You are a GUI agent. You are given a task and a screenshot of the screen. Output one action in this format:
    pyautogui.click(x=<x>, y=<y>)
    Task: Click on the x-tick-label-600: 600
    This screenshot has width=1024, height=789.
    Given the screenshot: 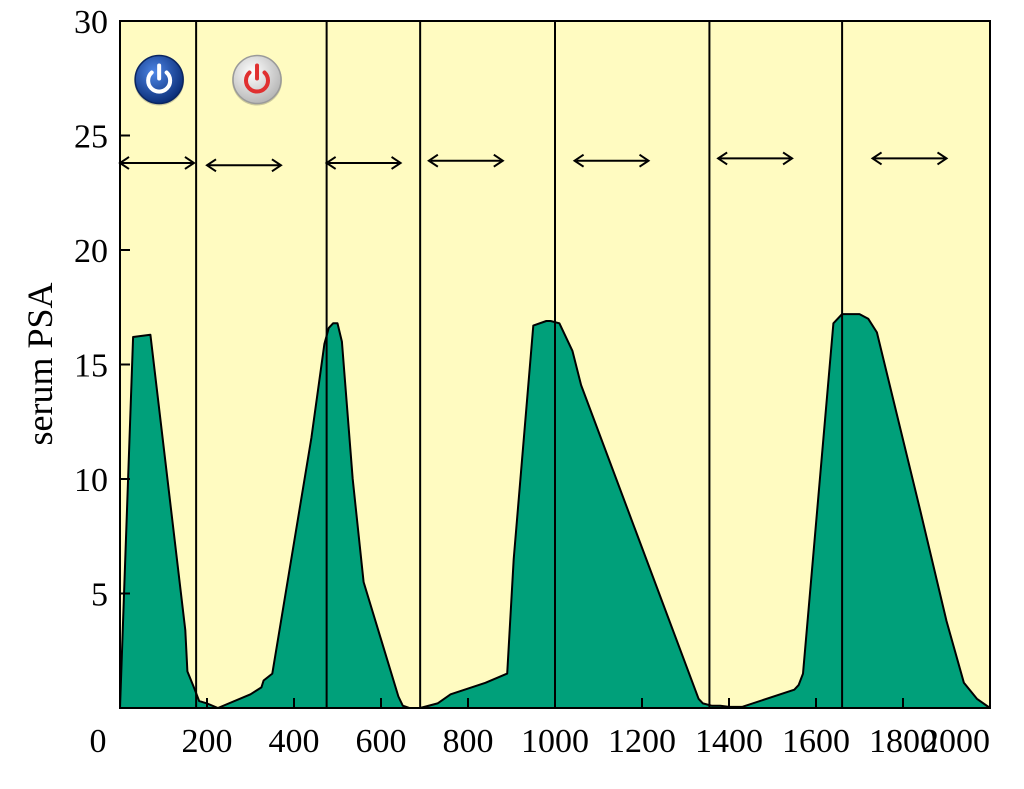 What is the action you would take?
    pyautogui.click(x=381, y=741)
    